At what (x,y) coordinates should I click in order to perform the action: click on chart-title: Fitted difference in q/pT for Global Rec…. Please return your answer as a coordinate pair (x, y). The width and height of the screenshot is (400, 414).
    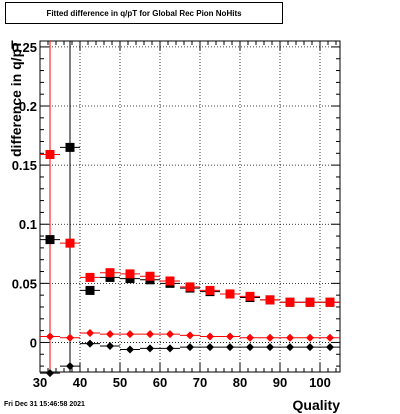
    Looking at the image, I should click on (144, 13).